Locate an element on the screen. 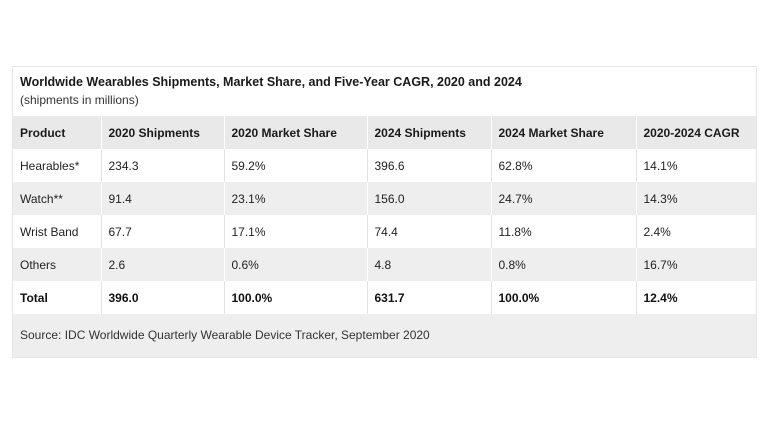  cell-cagr: 12.4% is located at coordinates (660, 297).